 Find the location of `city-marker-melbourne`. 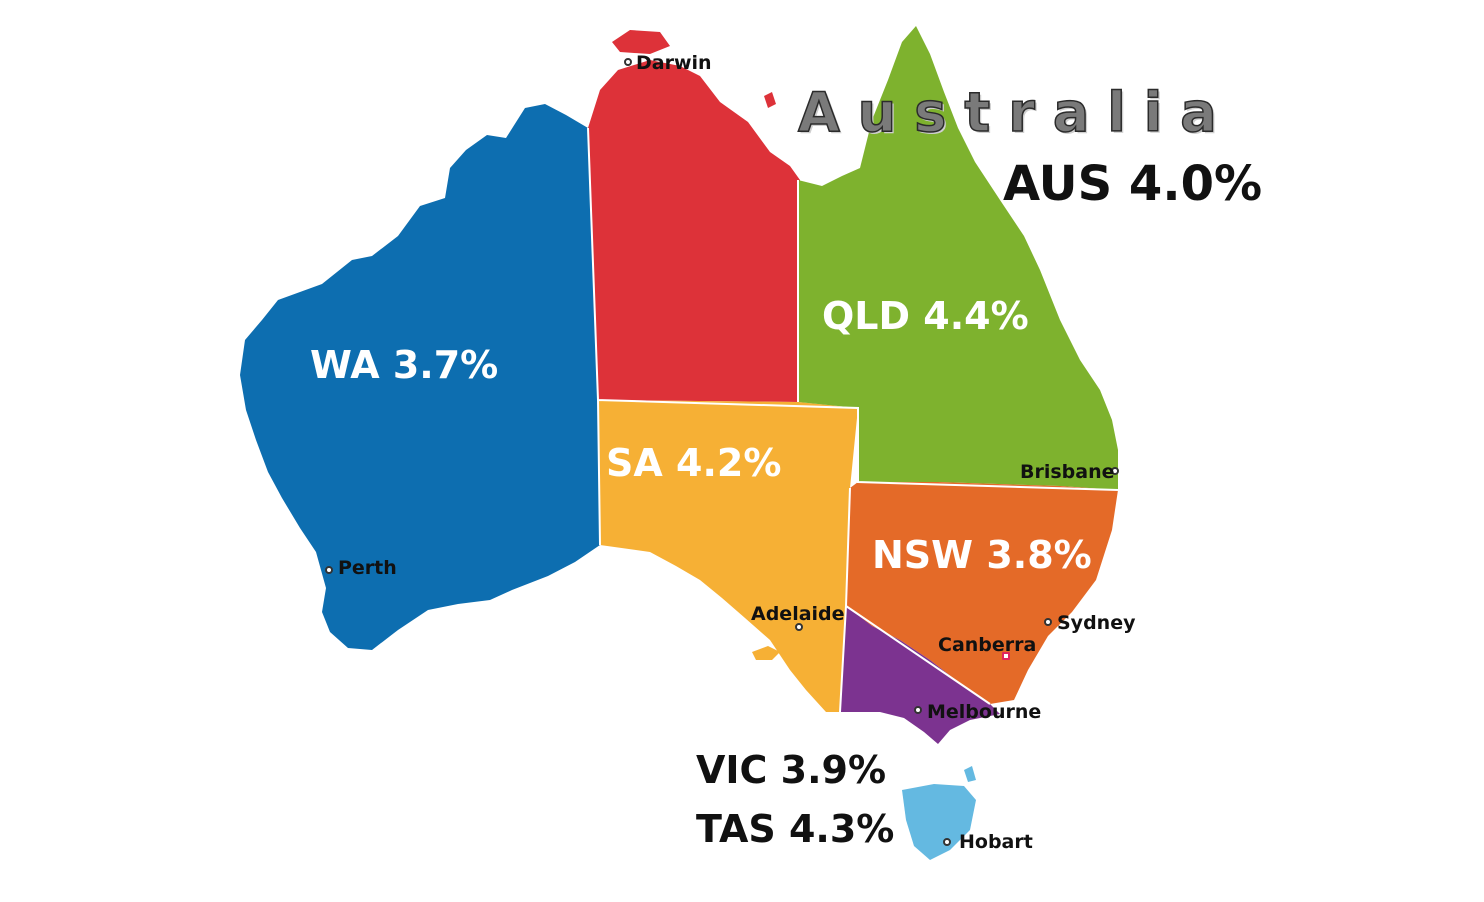

city-marker-melbourne is located at coordinates (918, 710).